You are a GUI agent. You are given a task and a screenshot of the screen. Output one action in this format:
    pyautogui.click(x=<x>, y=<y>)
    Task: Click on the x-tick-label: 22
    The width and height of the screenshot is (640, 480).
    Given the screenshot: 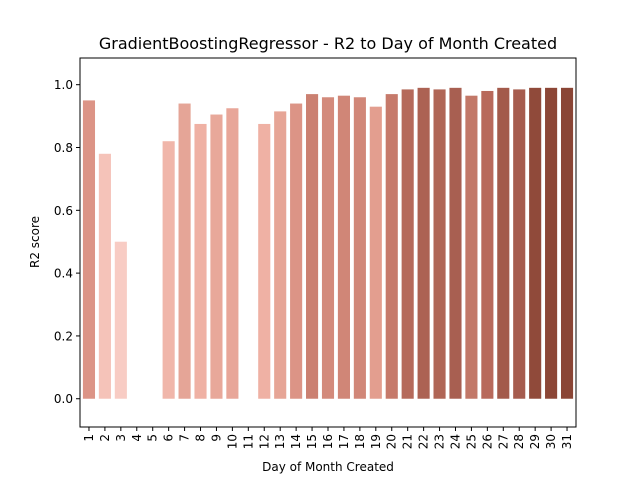 What is the action you would take?
    pyautogui.click(x=424, y=441)
    